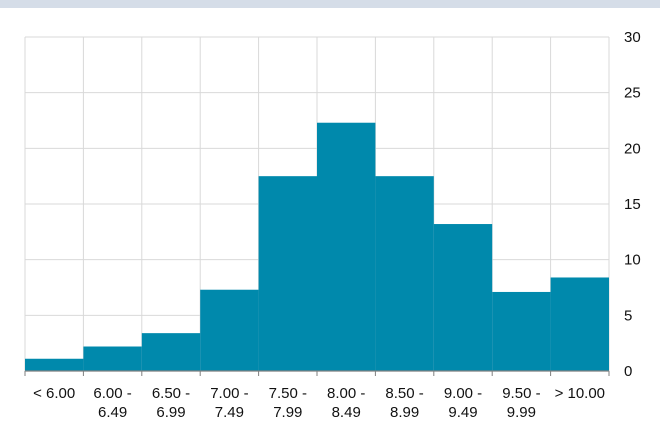 The image size is (660, 423). Describe the element at coordinates (628, 371) in the screenshot. I see `y-tick-label-0: 0` at that location.